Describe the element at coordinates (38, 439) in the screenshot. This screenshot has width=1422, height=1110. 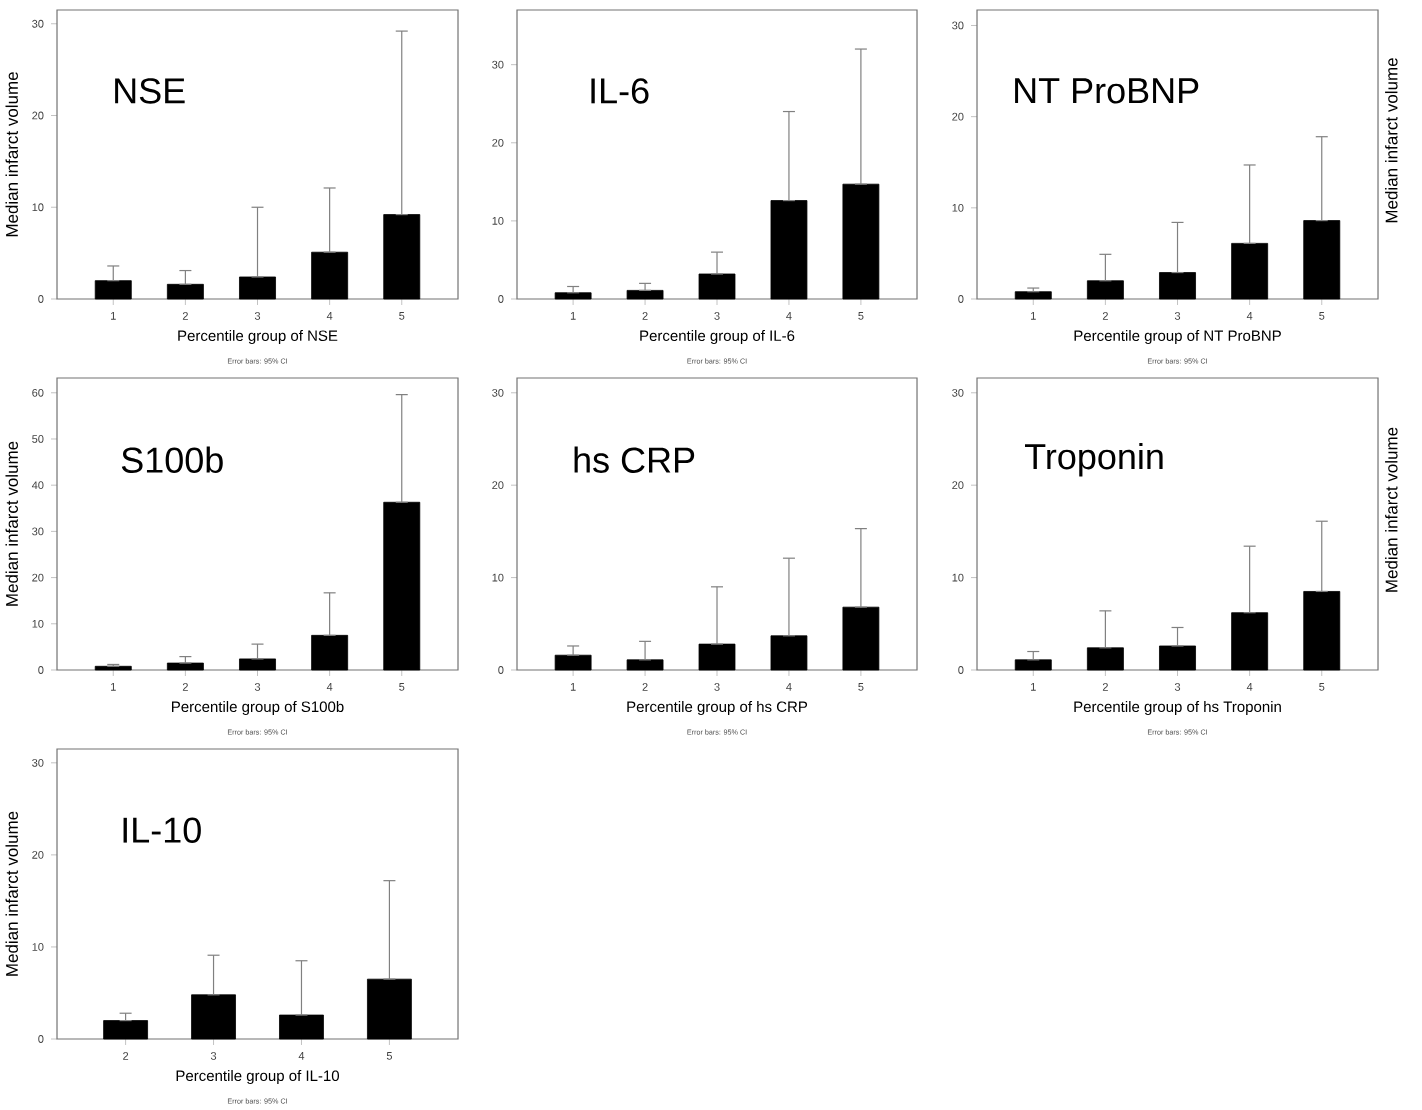
I see `y-tick-label: 50` at that location.